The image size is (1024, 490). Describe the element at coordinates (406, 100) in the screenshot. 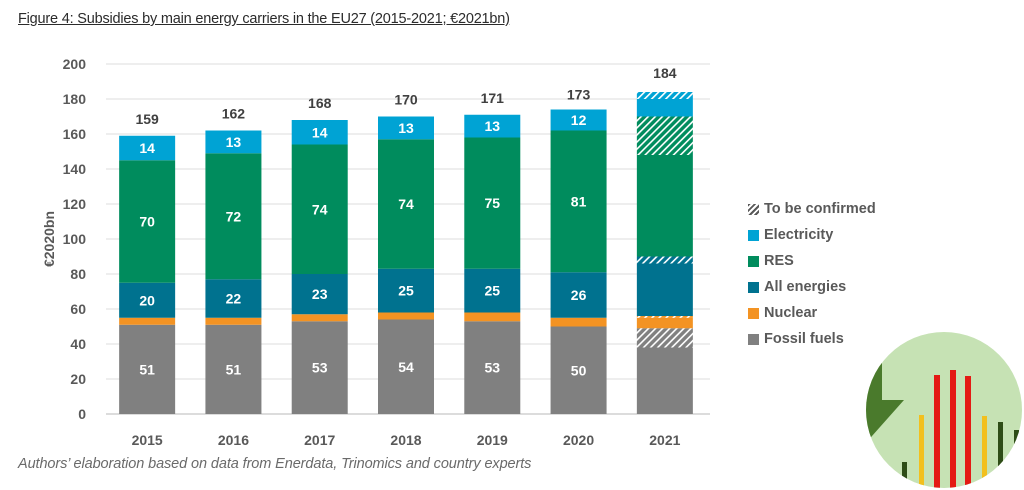

I see `total-value-label: 170` at that location.